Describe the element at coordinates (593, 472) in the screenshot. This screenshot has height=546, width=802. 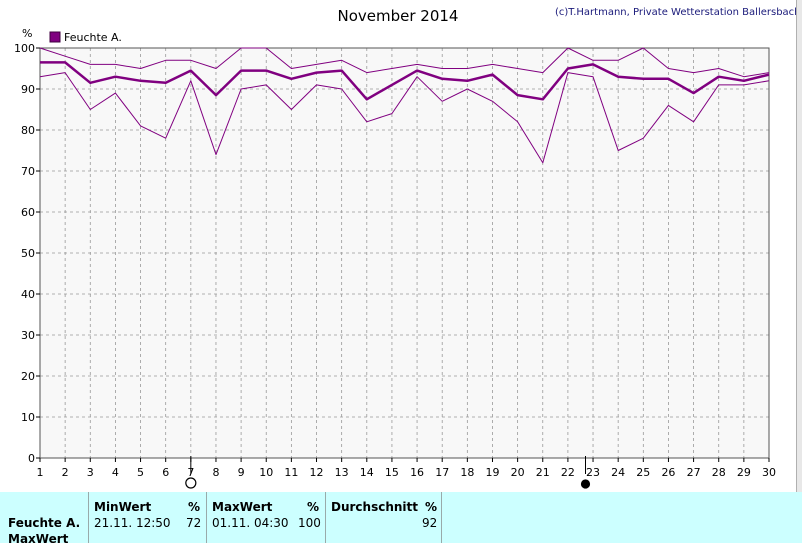
I see `x-tick-label: 23` at that location.